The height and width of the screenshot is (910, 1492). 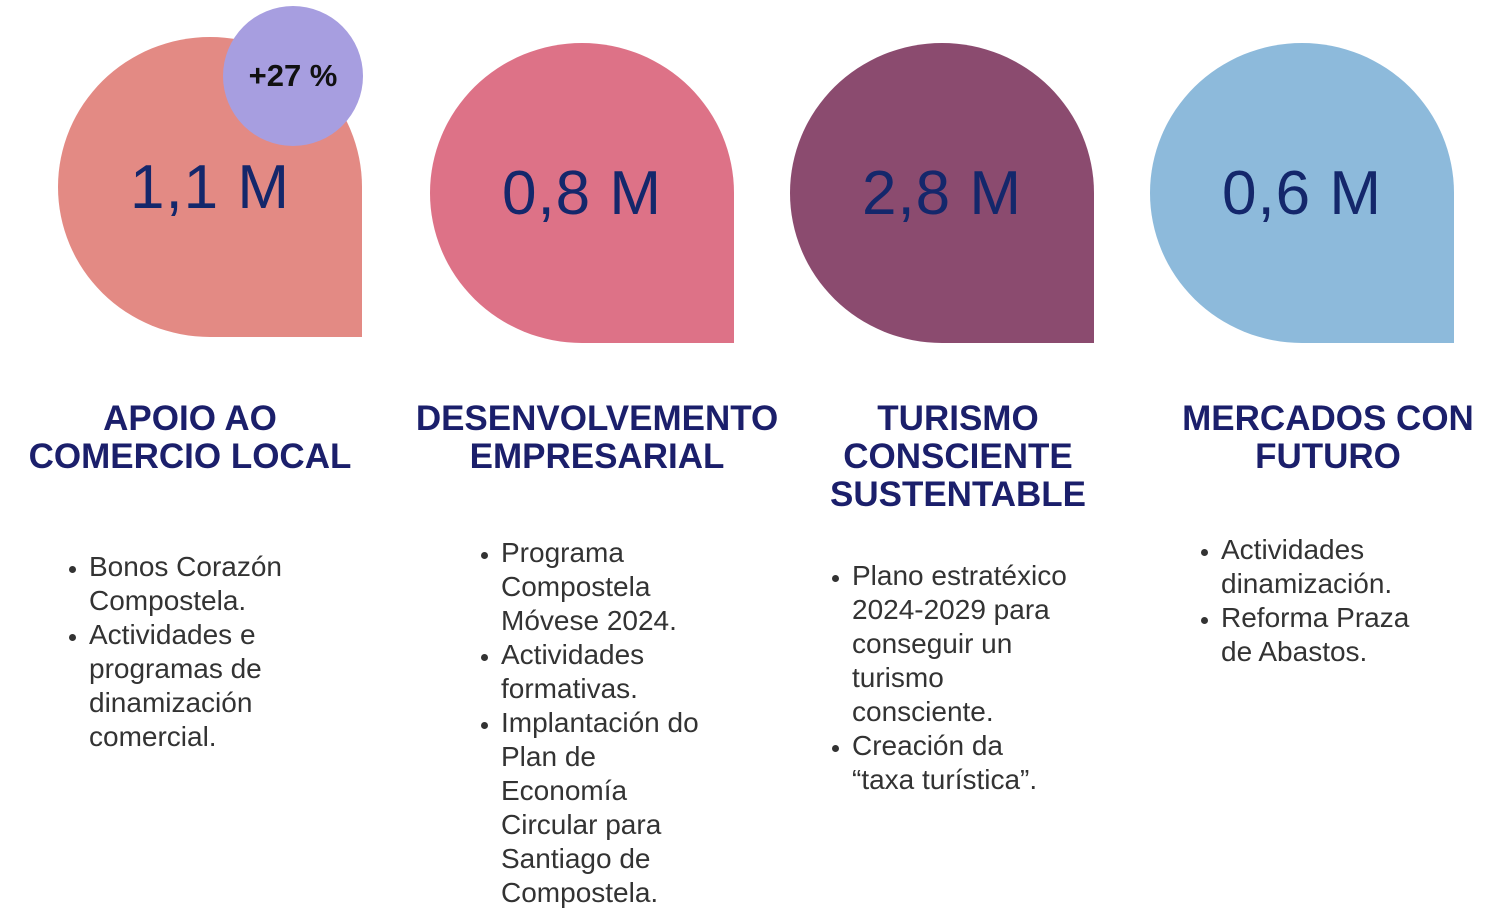 What do you see at coordinates (190, 418) in the screenshot?
I see `title-line: APOIO AO` at bounding box center [190, 418].